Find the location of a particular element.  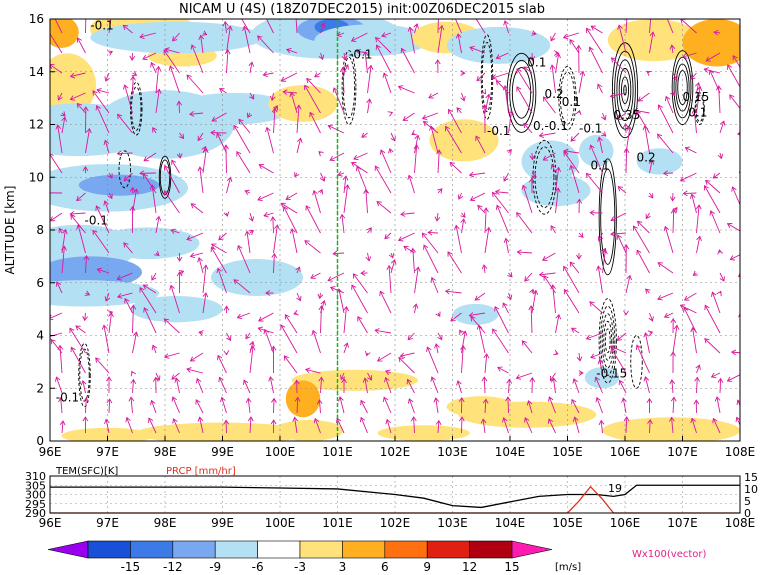

sub-x-tick-label: 102E is located at coordinates (395, 523).